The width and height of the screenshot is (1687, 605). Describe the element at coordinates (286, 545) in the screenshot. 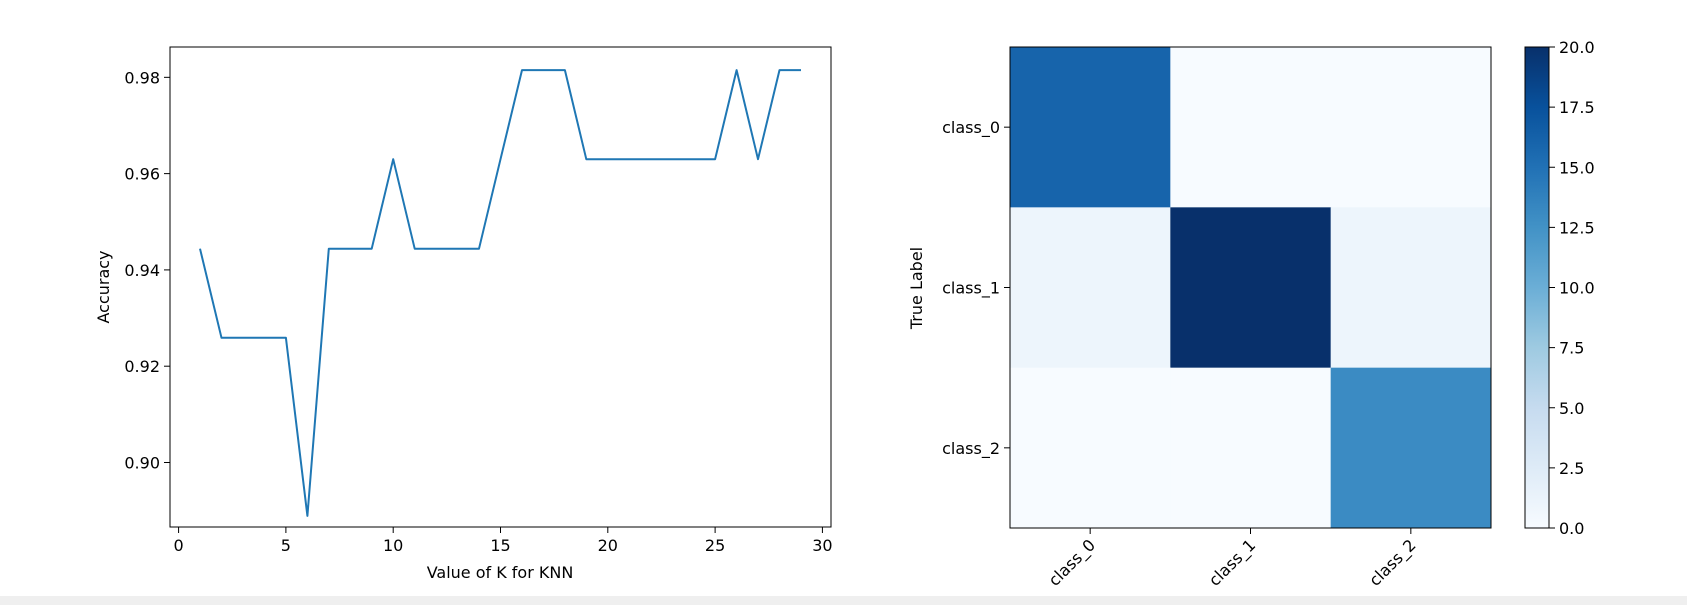

I see `line-x-tick-label: 5` at that location.